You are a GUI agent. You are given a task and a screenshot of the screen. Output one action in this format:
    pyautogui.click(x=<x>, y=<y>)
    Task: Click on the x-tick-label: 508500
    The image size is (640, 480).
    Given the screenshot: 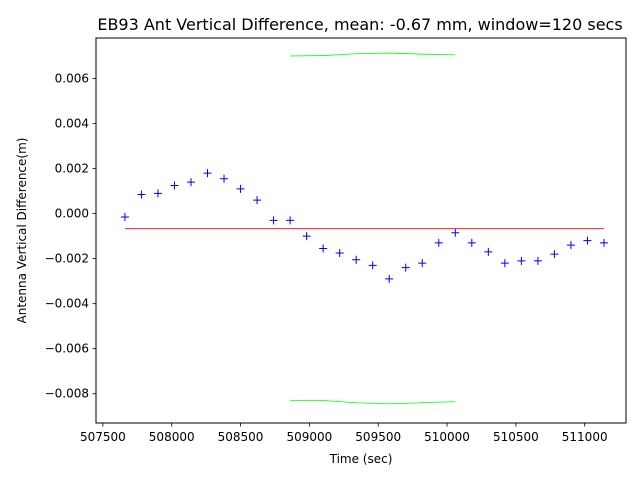 What is the action you would take?
    pyautogui.click(x=241, y=437)
    